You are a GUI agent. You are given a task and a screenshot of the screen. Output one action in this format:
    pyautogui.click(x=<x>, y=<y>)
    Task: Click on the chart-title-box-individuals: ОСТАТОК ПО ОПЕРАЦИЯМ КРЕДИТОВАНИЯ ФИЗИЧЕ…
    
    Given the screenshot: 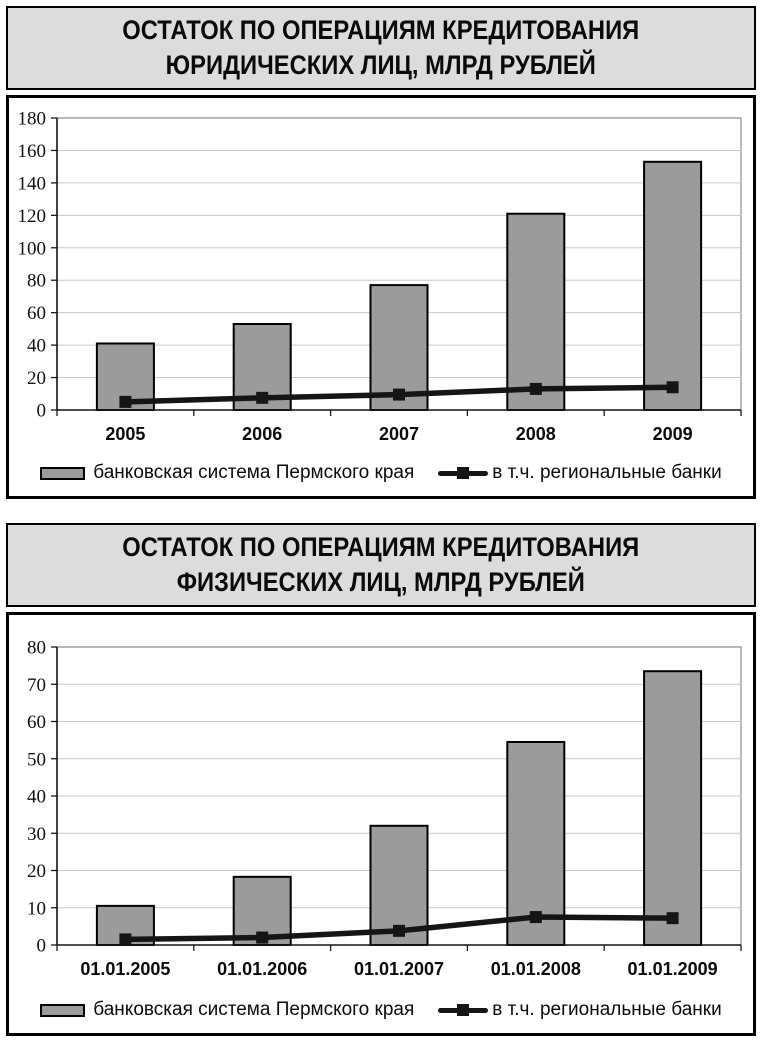 What is the action you would take?
    pyautogui.click(x=381, y=565)
    